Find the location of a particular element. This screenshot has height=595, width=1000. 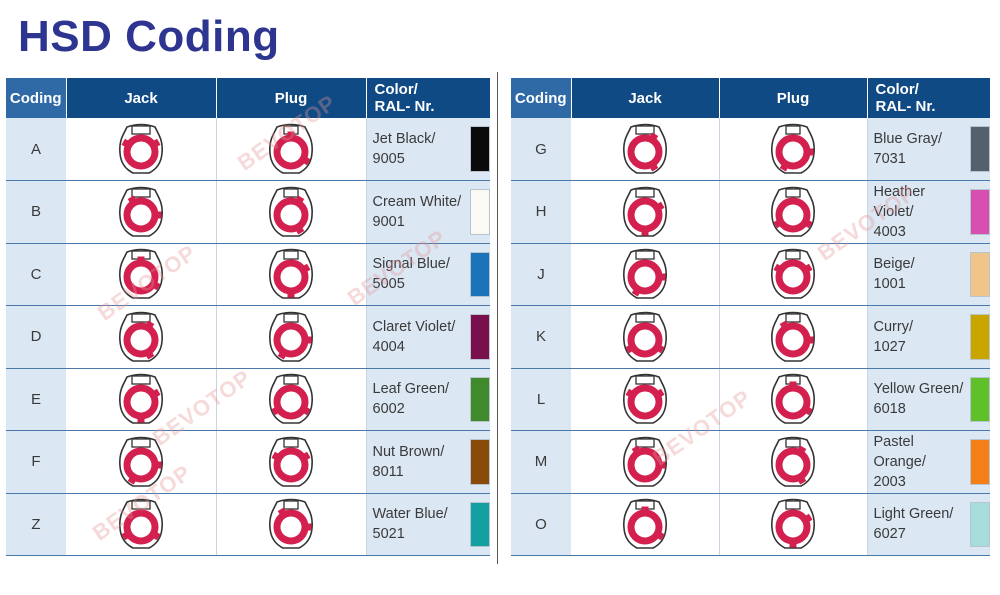

coding-letter: F is located at coordinates (36, 462).